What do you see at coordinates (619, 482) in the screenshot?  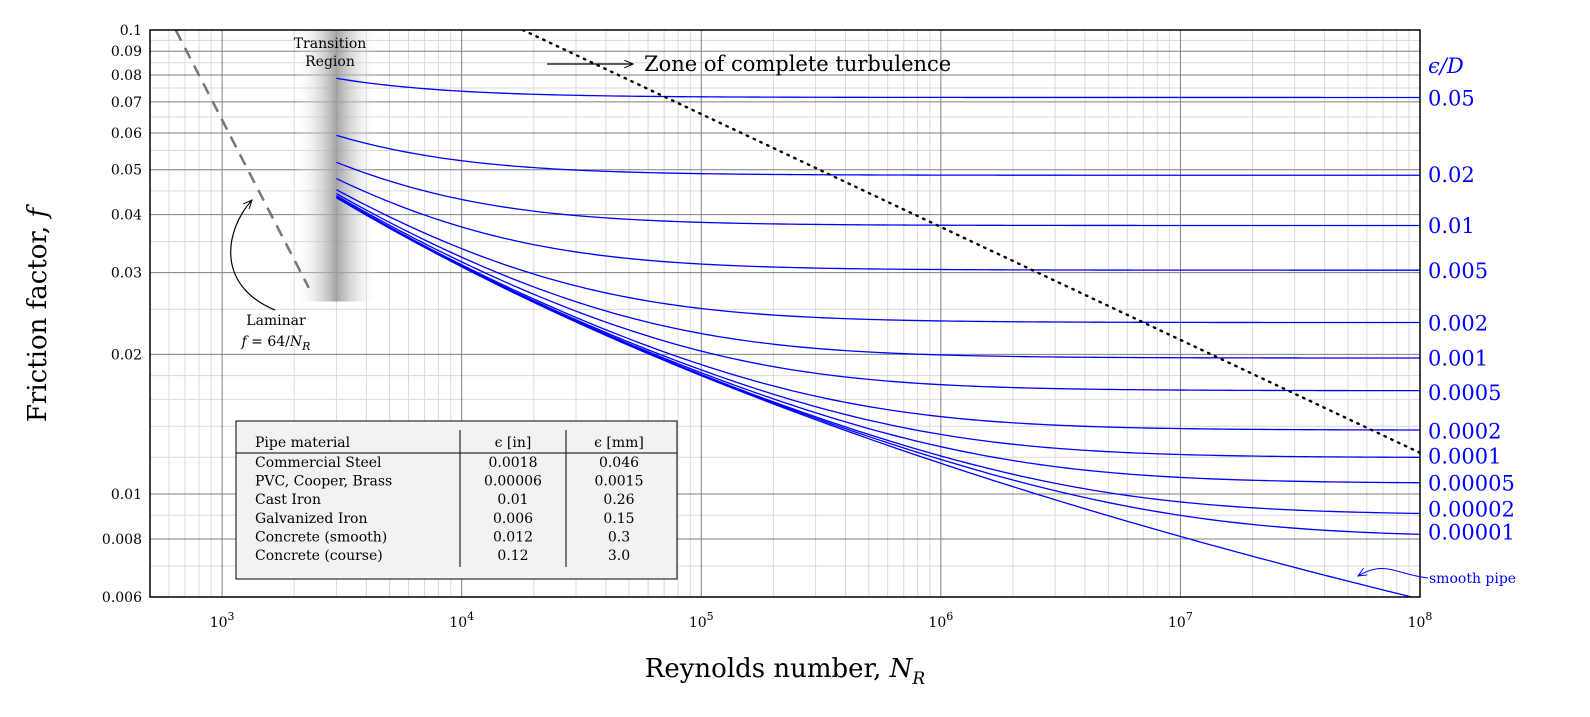 I see `table-cell-mm: 0.0015` at bounding box center [619, 482].